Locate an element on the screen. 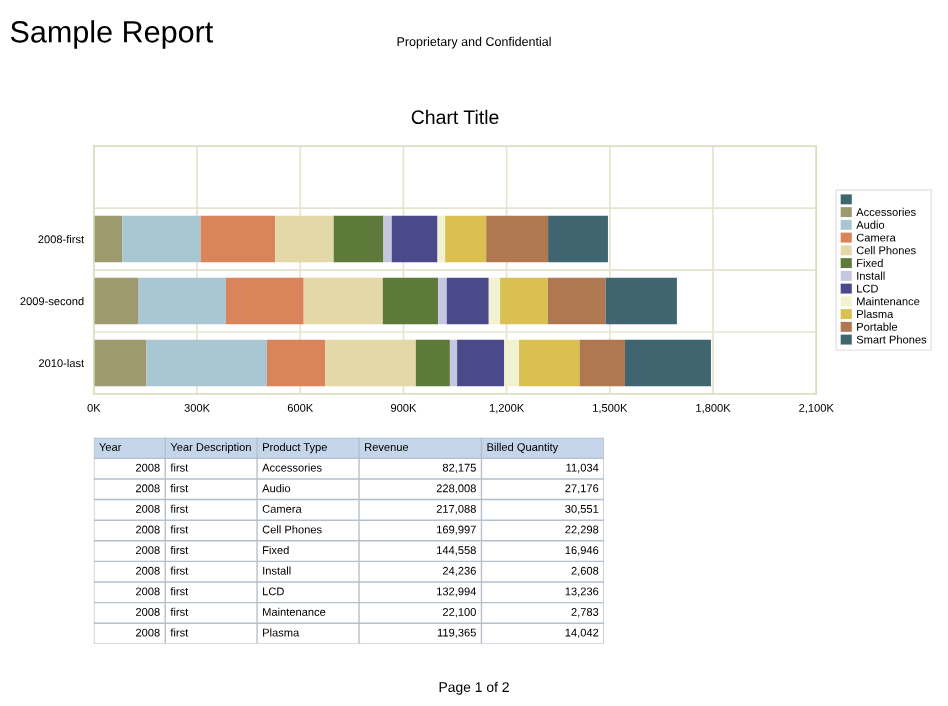  chart-title: Chart Title is located at coordinates (455, 117).